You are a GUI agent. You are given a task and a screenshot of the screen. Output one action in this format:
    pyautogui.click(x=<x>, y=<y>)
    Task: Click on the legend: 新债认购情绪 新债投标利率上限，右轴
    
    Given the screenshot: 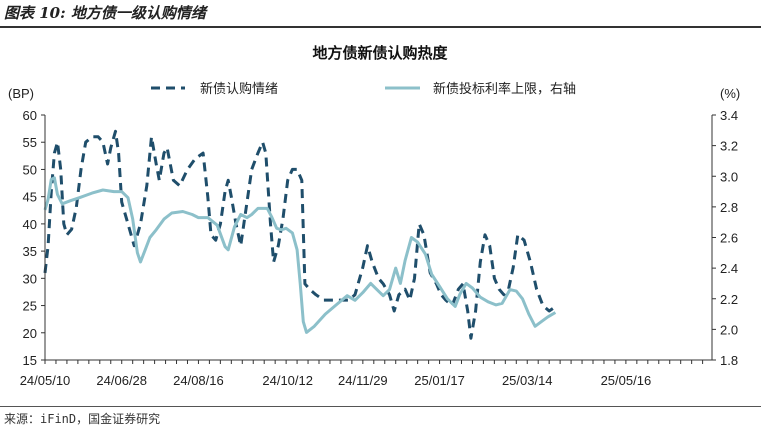 What is the action you would take?
    pyautogui.click(x=363, y=89)
    